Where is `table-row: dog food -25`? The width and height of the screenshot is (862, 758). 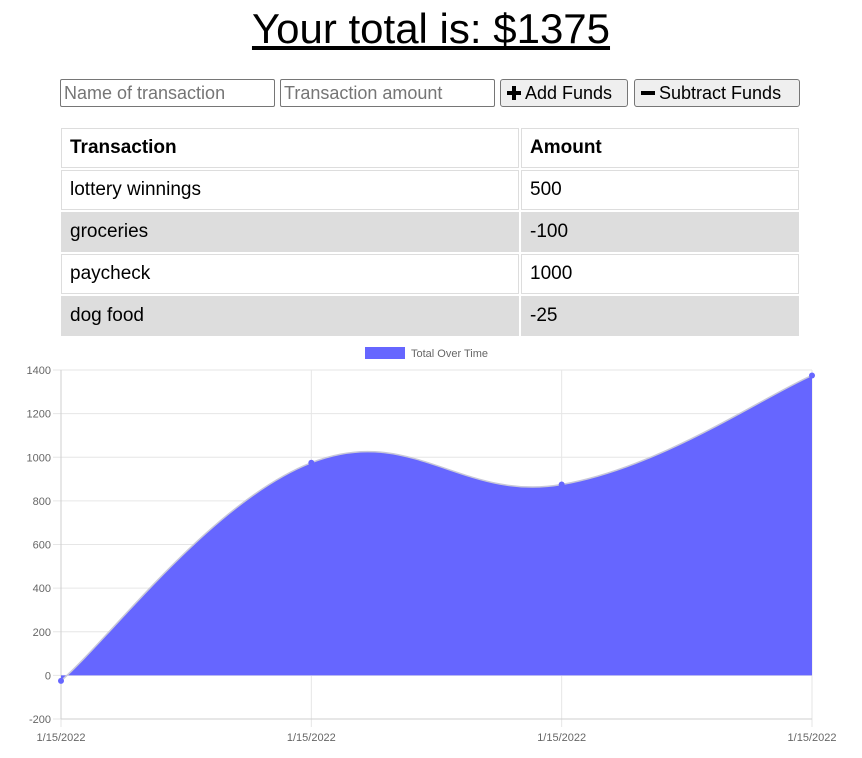
table-row: dog food -25 is located at coordinates (430, 316).